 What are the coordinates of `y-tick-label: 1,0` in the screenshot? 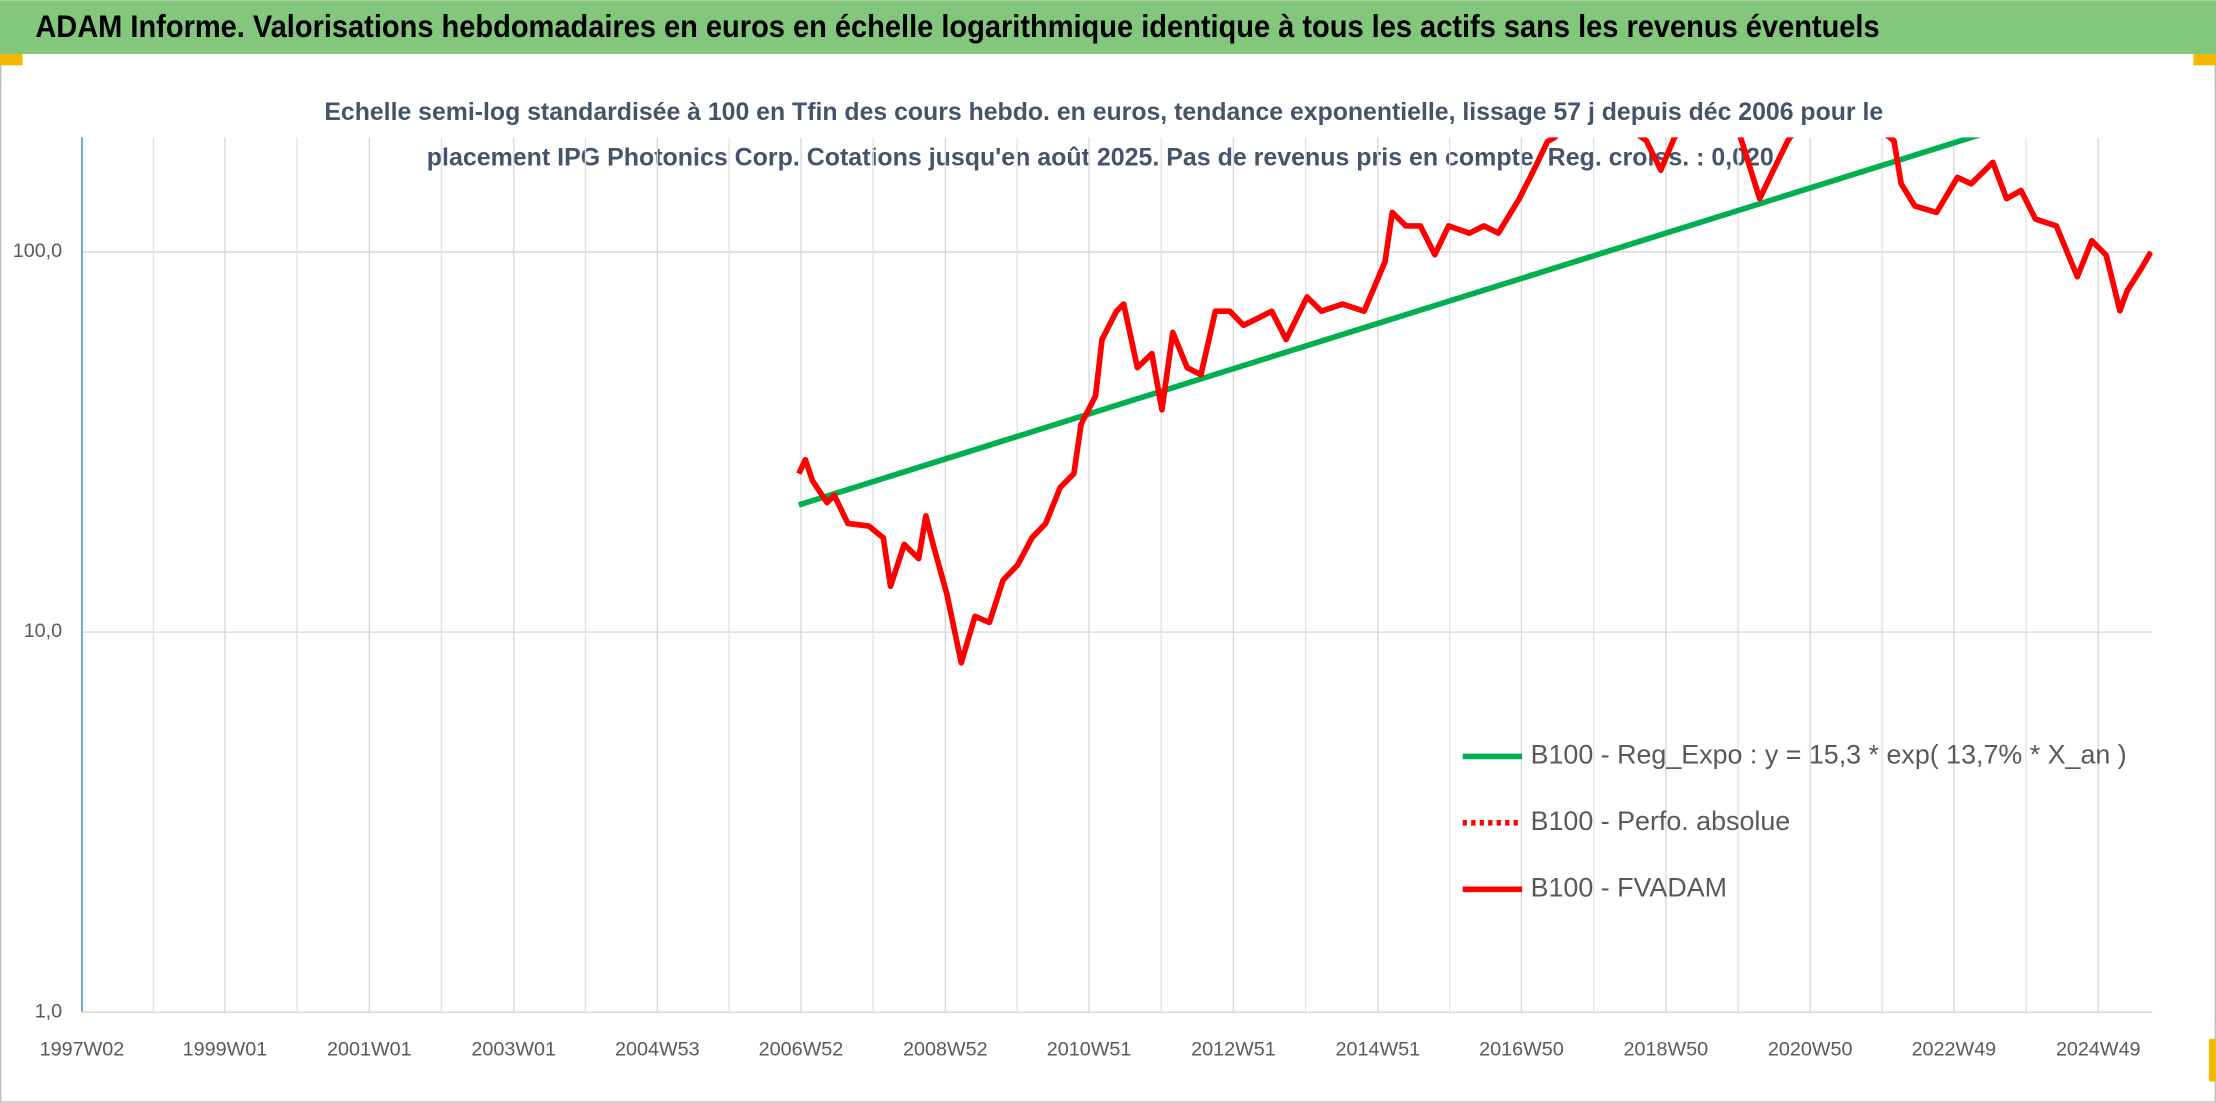 It's located at (48, 1011).